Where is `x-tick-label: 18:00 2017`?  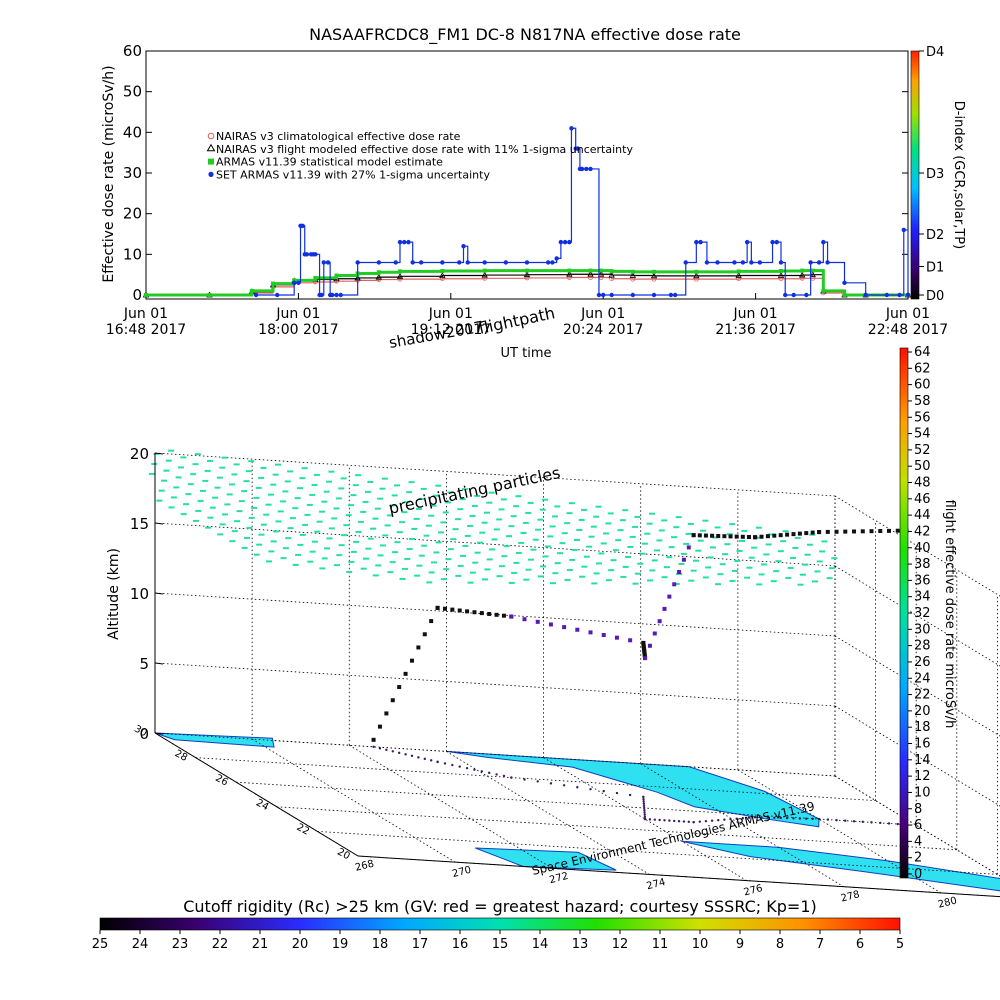 x-tick-label: 18:00 2017 is located at coordinates (298, 330).